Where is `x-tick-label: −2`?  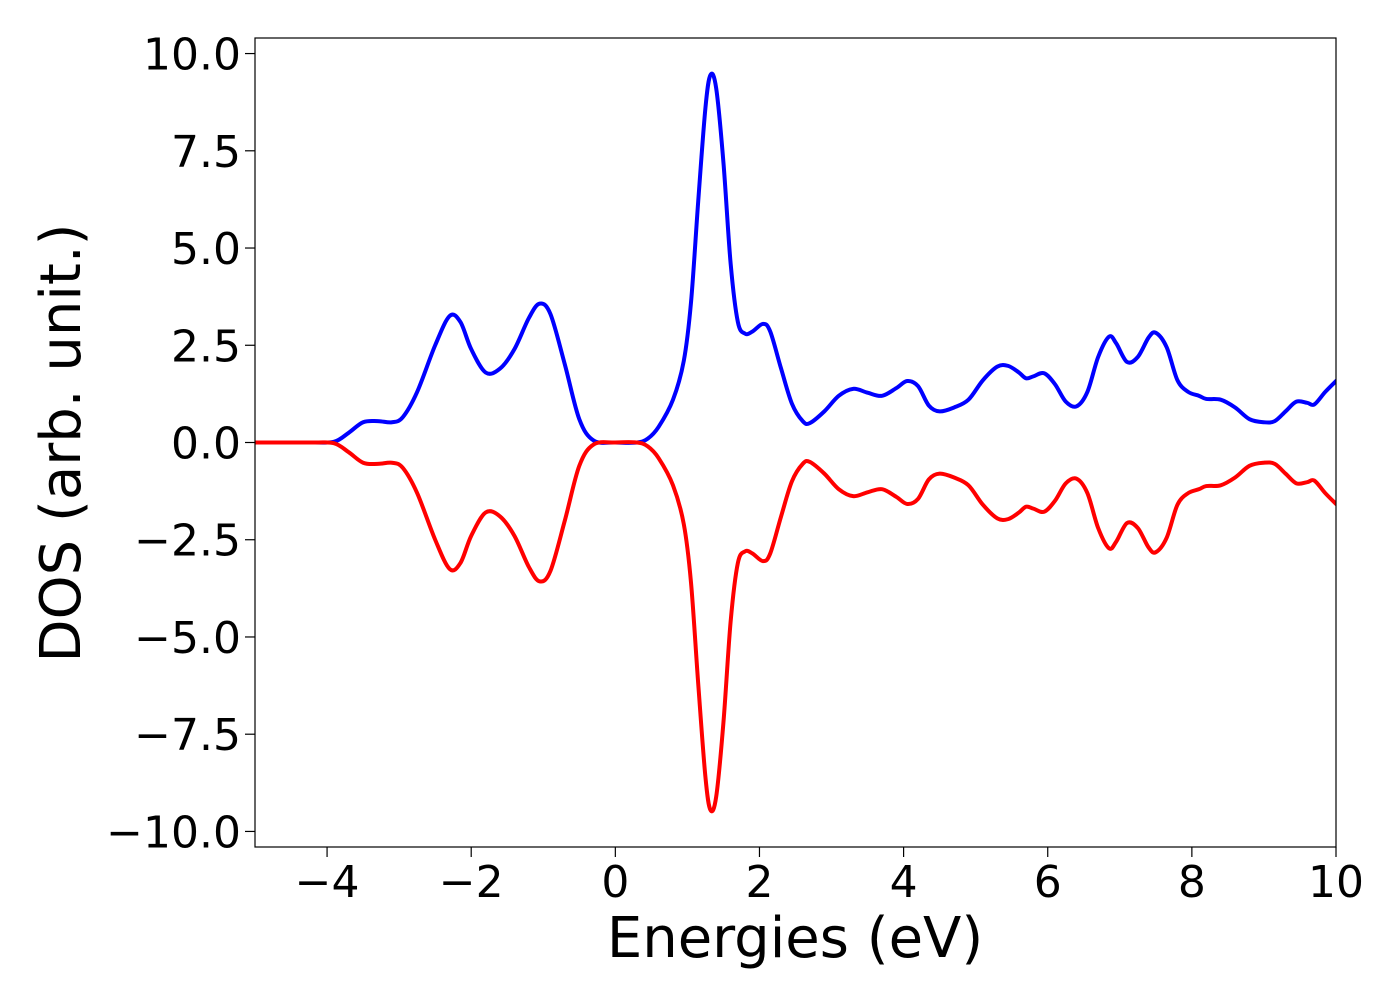 x-tick-label: −2 is located at coordinates (471, 882).